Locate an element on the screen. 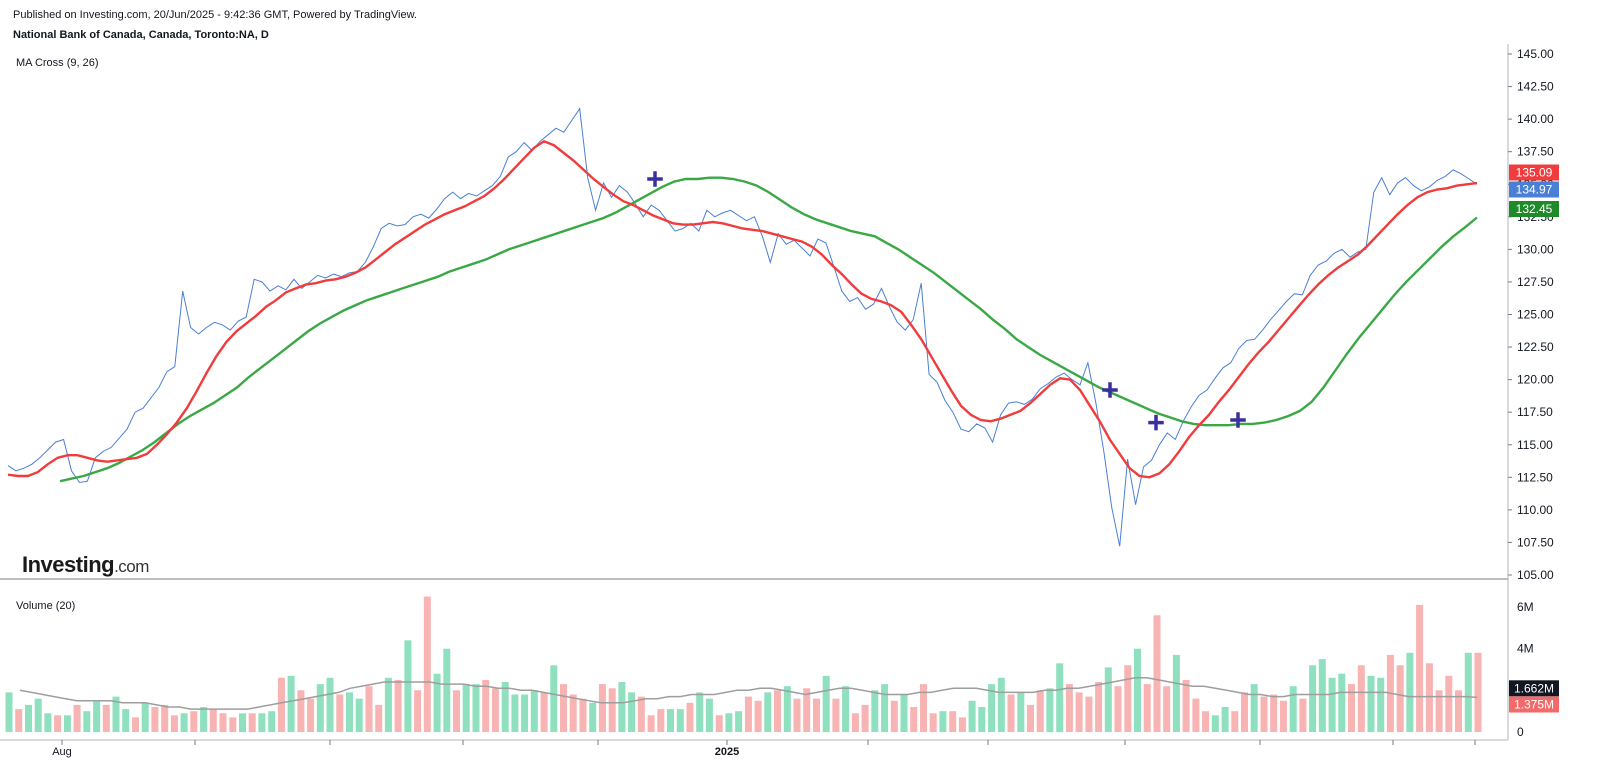 The height and width of the screenshot is (780, 1600). price-tick-label: 105.00 is located at coordinates (1535, 575).